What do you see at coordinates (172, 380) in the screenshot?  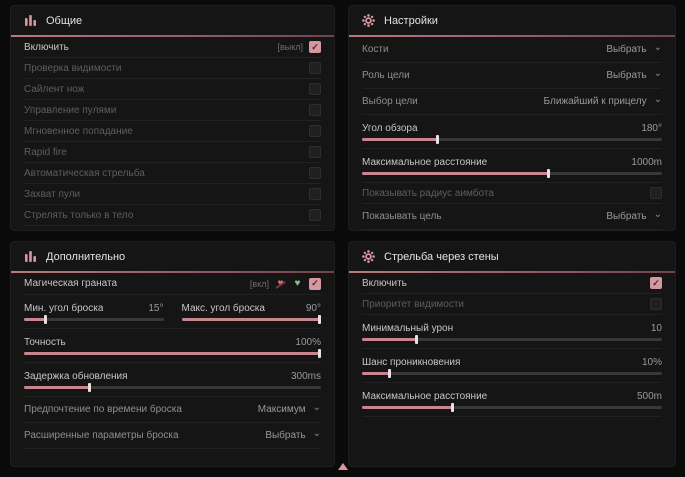 I see `row-задержка-обновления: Задержка обновления 300ms` at bounding box center [172, 380].